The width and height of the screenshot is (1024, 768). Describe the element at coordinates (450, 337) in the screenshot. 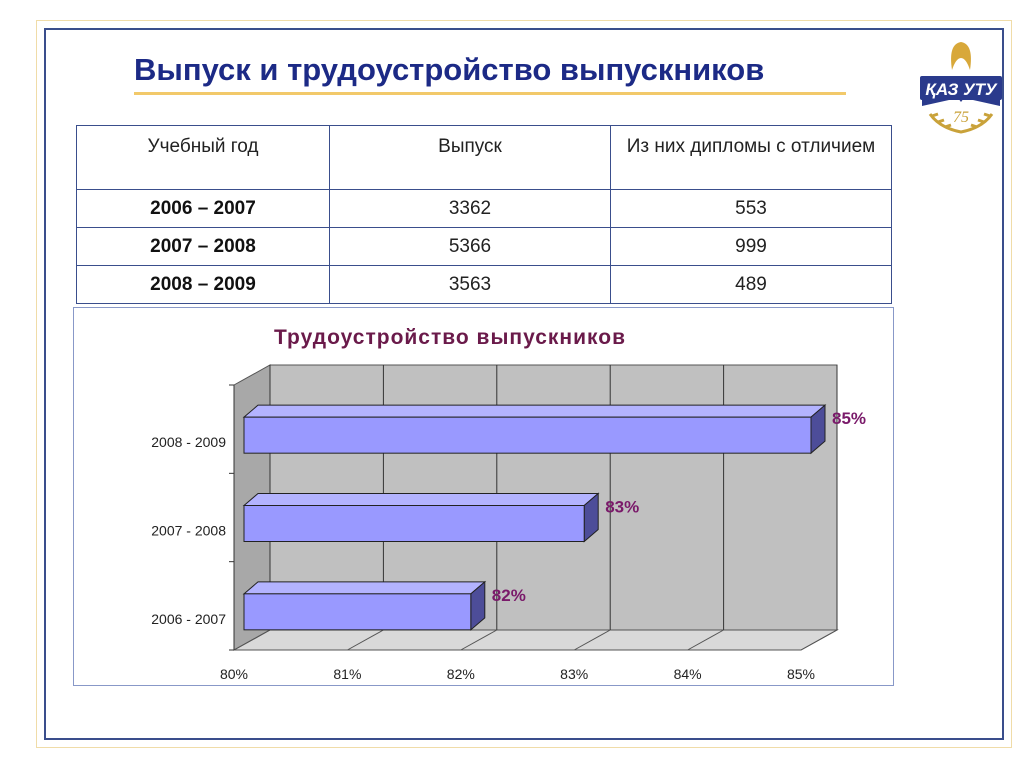

I see `chart-title: Трудоустройство выпускников` at that location.